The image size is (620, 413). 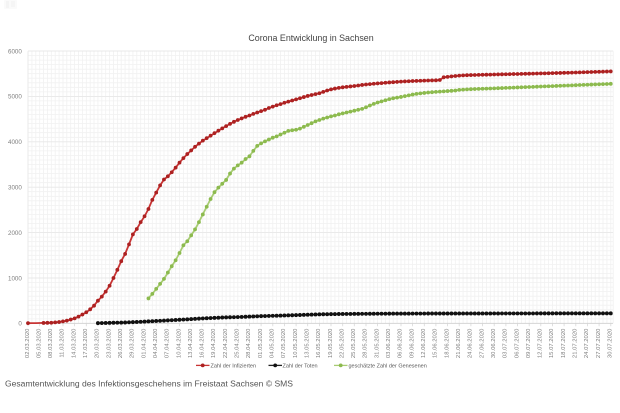 I want to click on svg-text: 07.04.2020, so click(x=168, y=343).